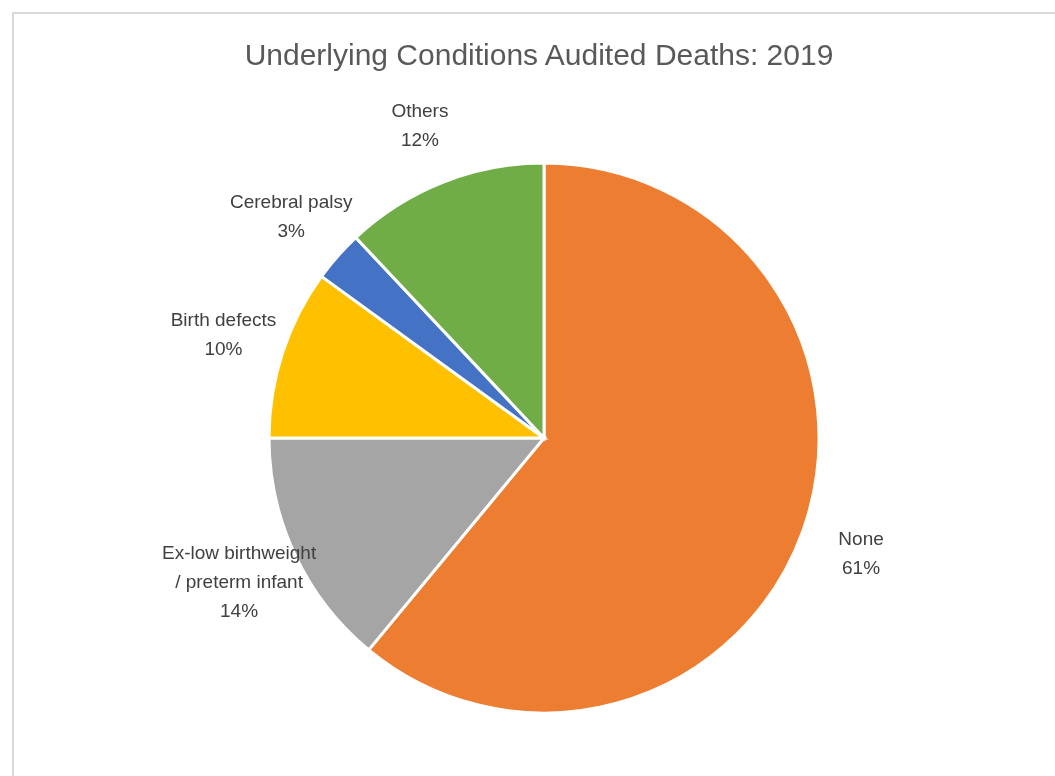 Image resolution: width=1055 pixels, height=776 pixels. What do you see at coordinates (291, 230) in the screenshot?
I see `data-label: 3%` at bounding box center [291, 230].